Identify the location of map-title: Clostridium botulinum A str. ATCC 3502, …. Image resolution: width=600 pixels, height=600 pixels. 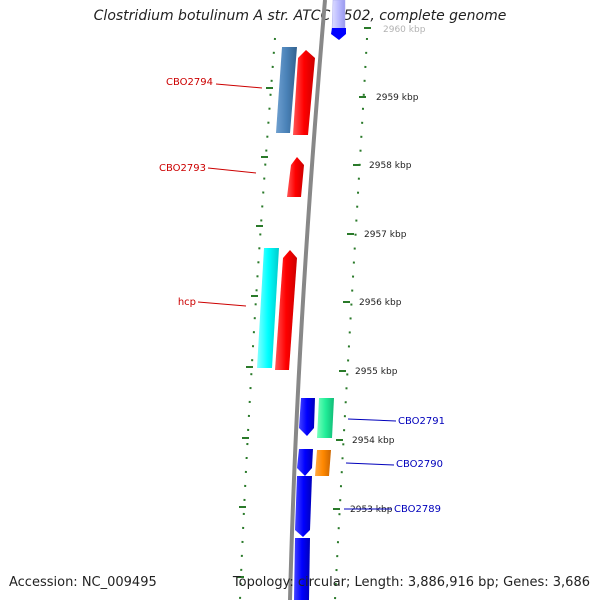
(300, 16).